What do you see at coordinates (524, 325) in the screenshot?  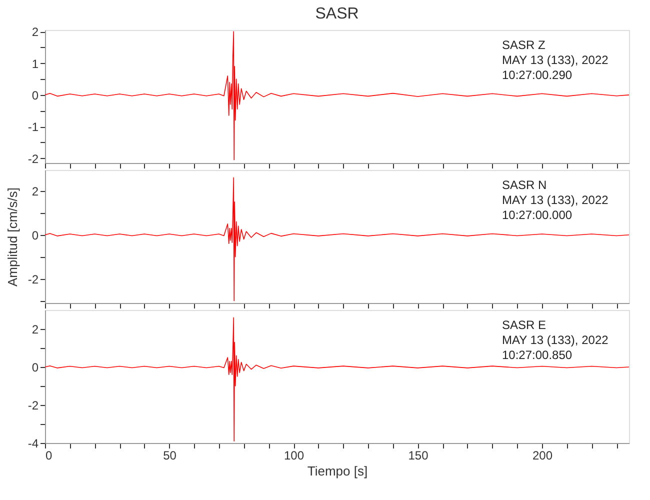 I see `annotation: SASR E` at bounding box center [524, 325].